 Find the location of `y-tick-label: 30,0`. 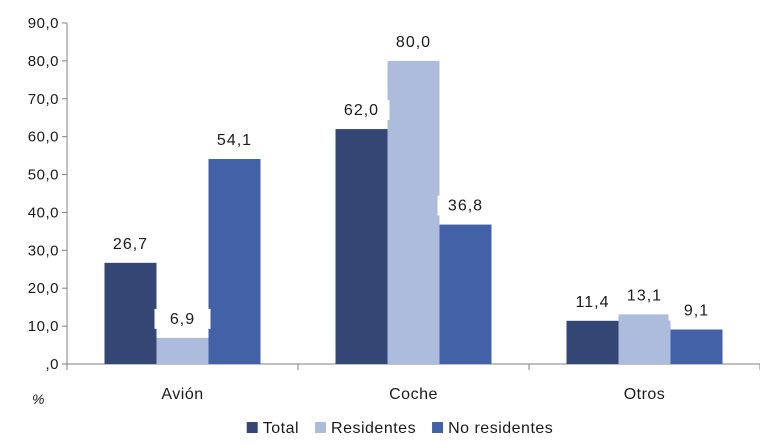

y-tick-label: 30,0 is located at coordinates (43, 250).